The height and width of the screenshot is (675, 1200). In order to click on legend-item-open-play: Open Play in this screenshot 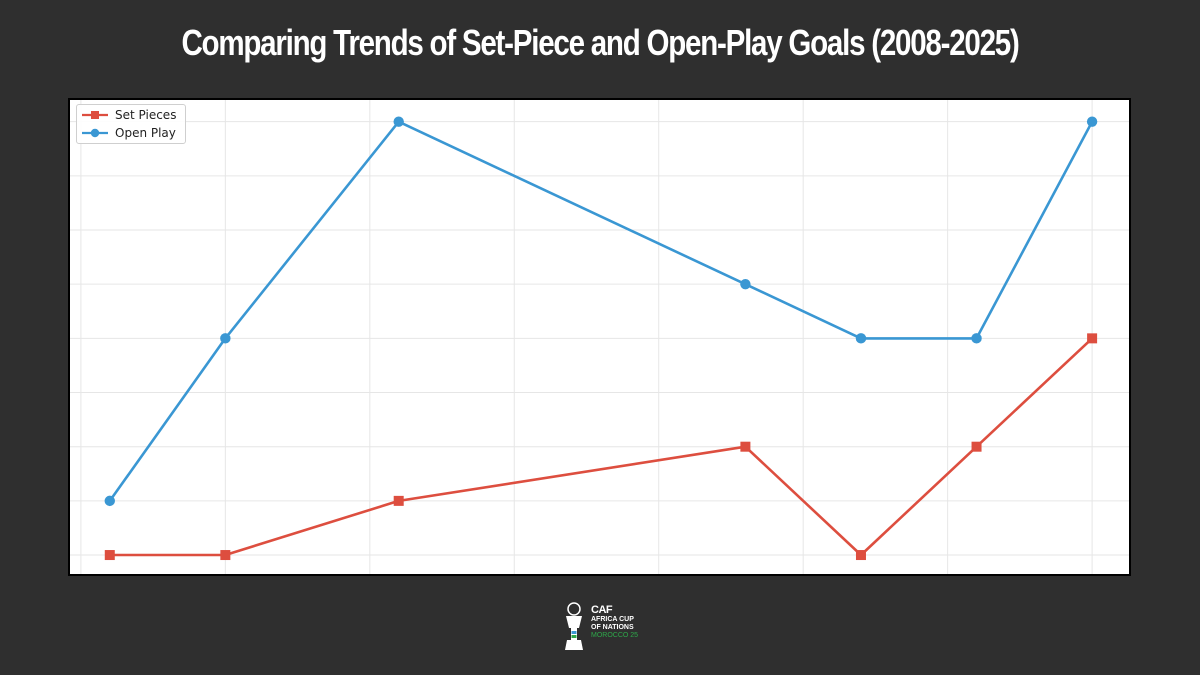, I will do `click(128, 133)`.